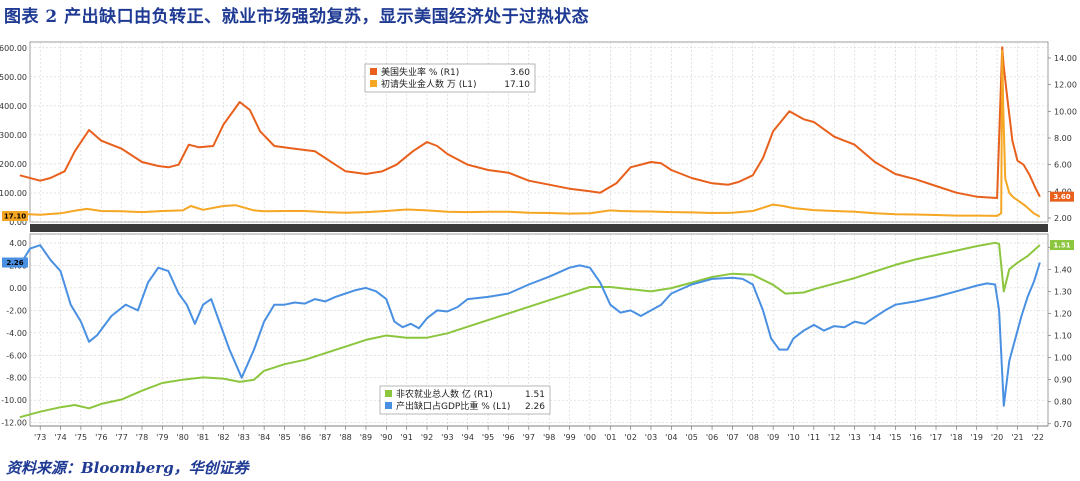  What do you see at coordinates (517, 85) in the screenshot?
I see `legend-value: 17.10` at bounding box center [517, 85].